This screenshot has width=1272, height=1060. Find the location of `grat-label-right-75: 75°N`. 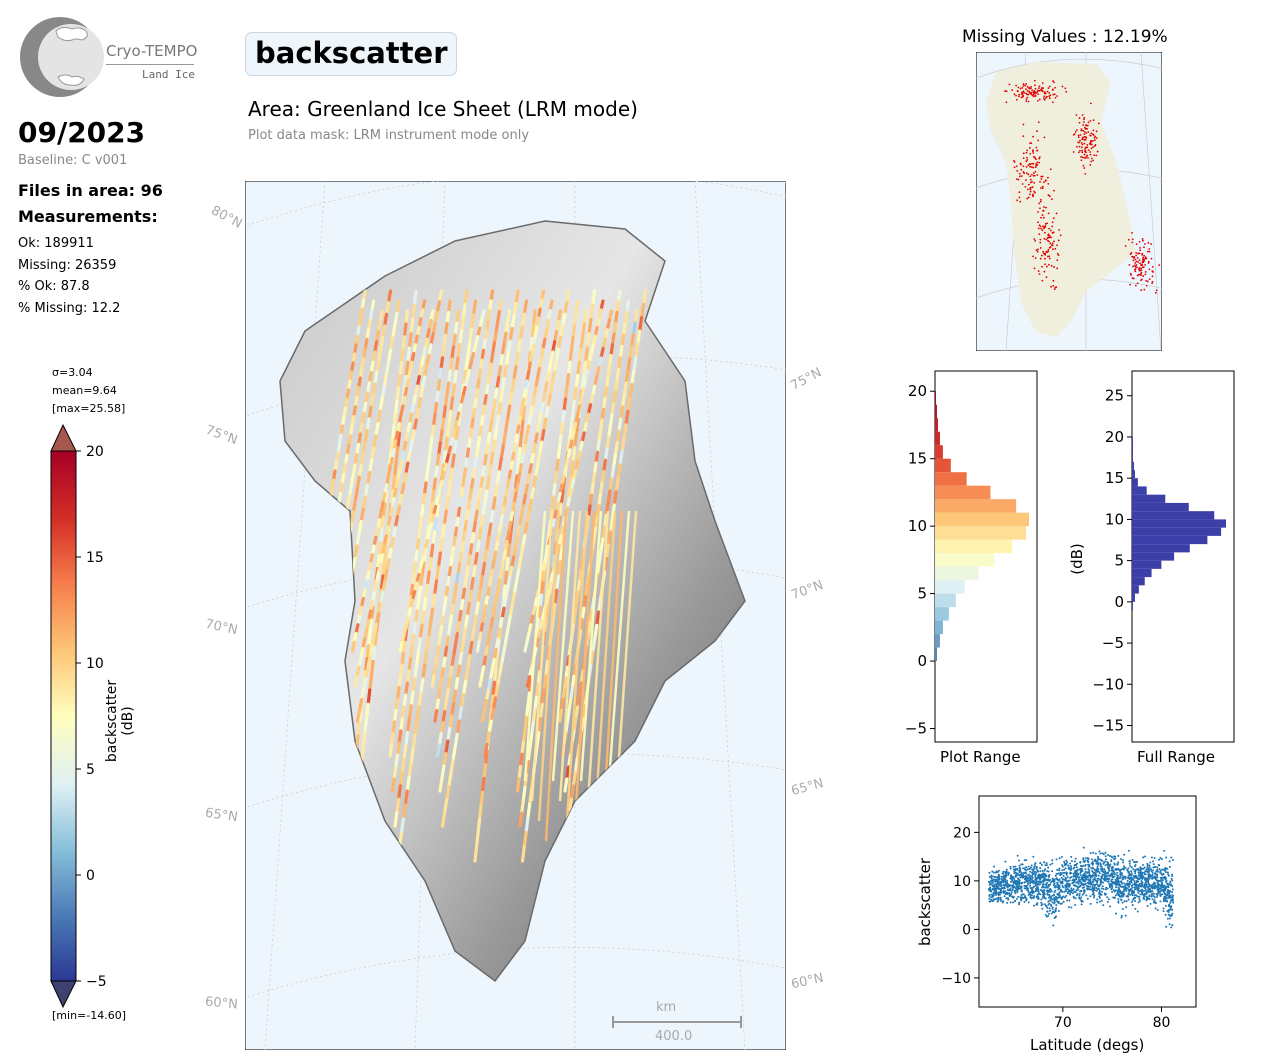

grat-label-right-75: 75°N is located at coordinates (806, 379).